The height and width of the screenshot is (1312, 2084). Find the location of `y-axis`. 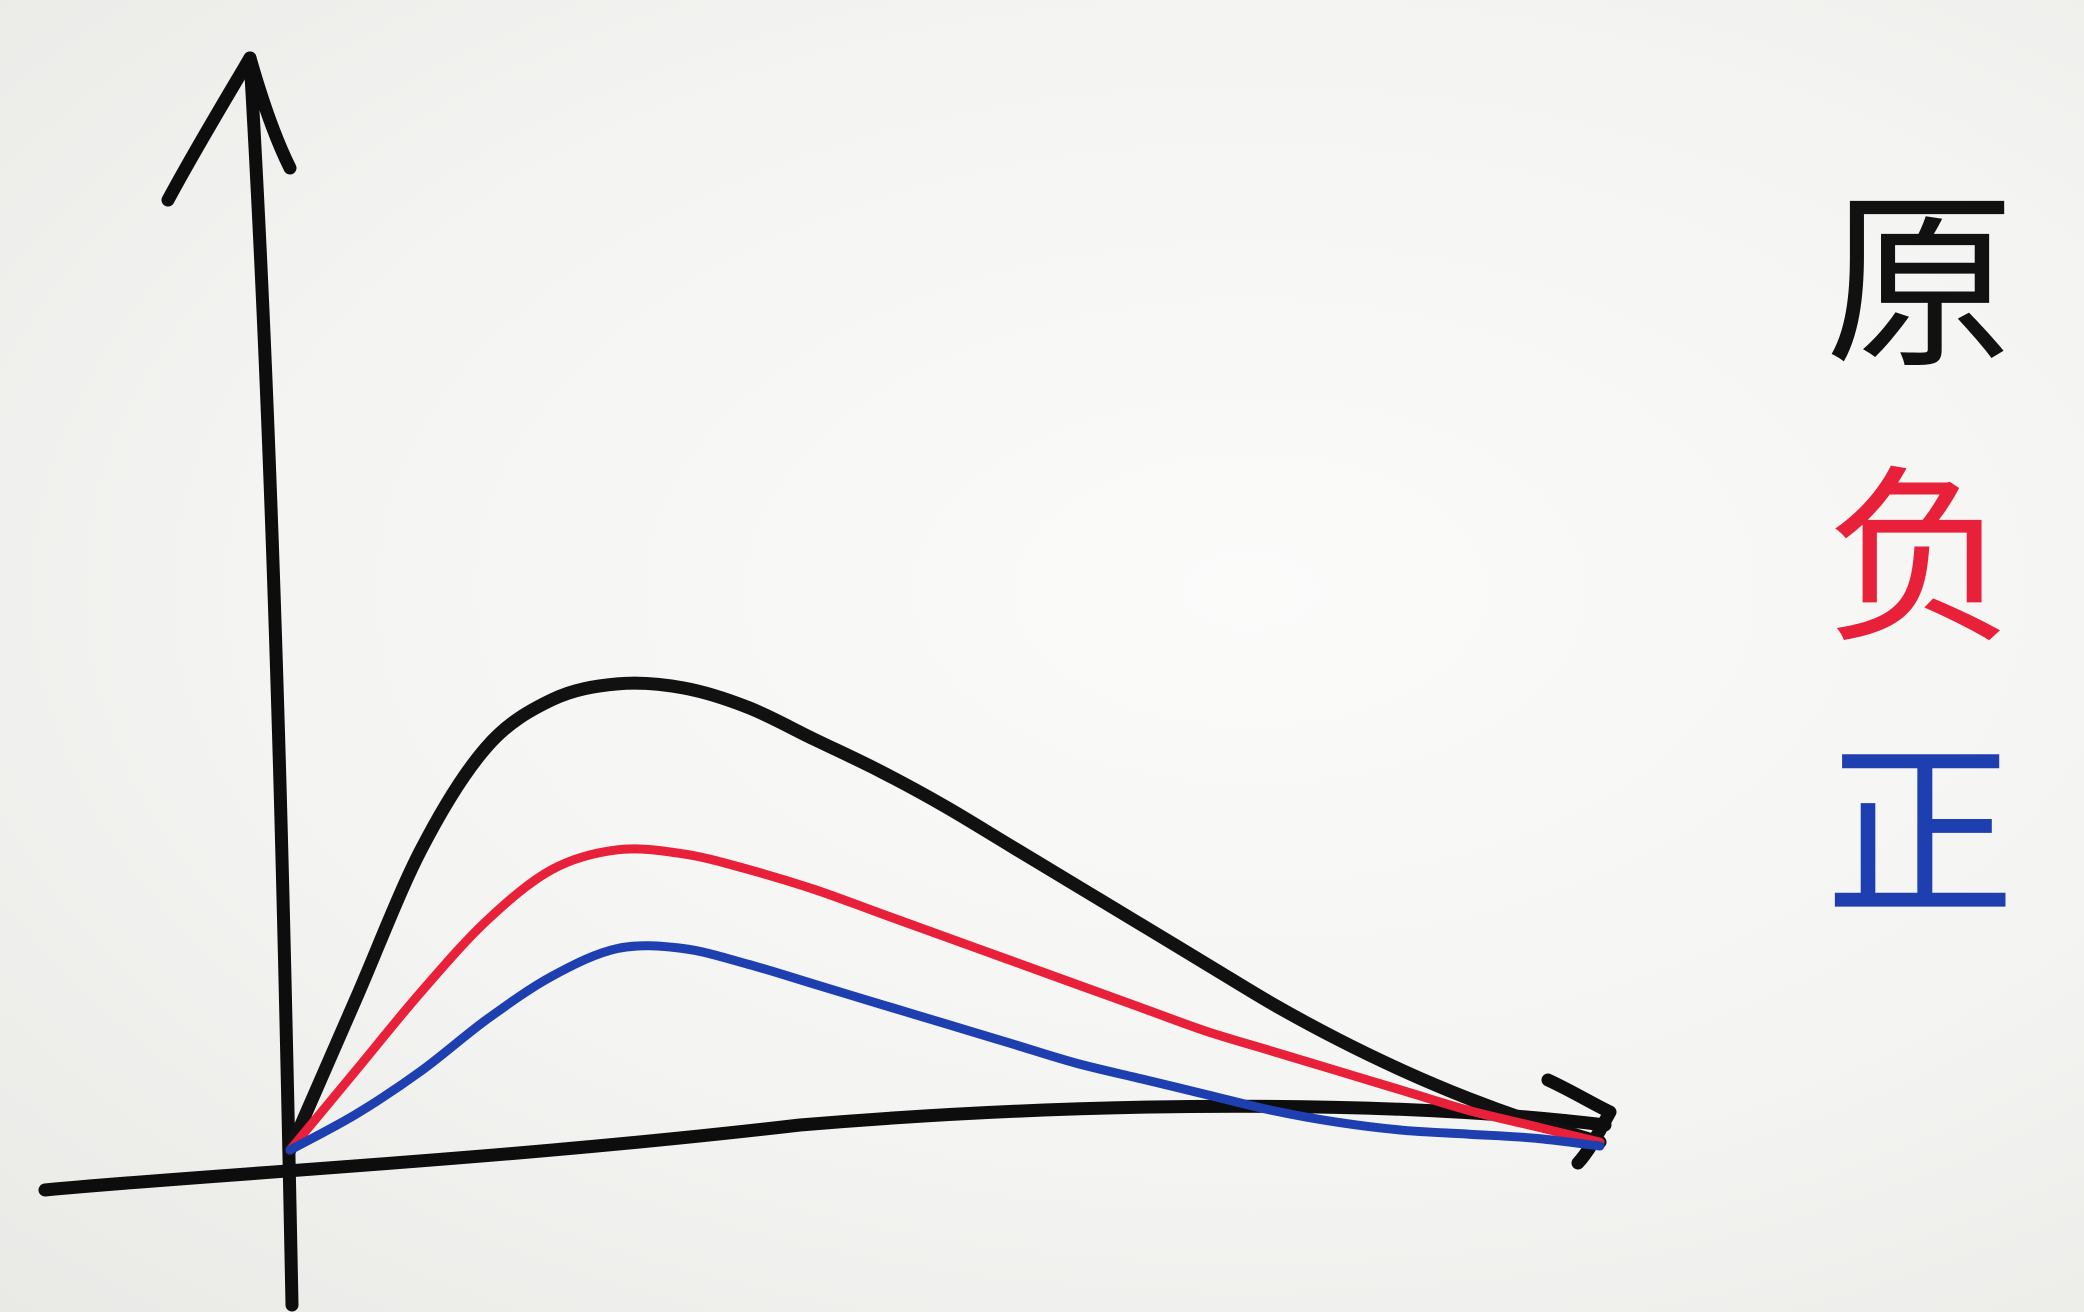

y-axis is located at coordinates (271, 681).